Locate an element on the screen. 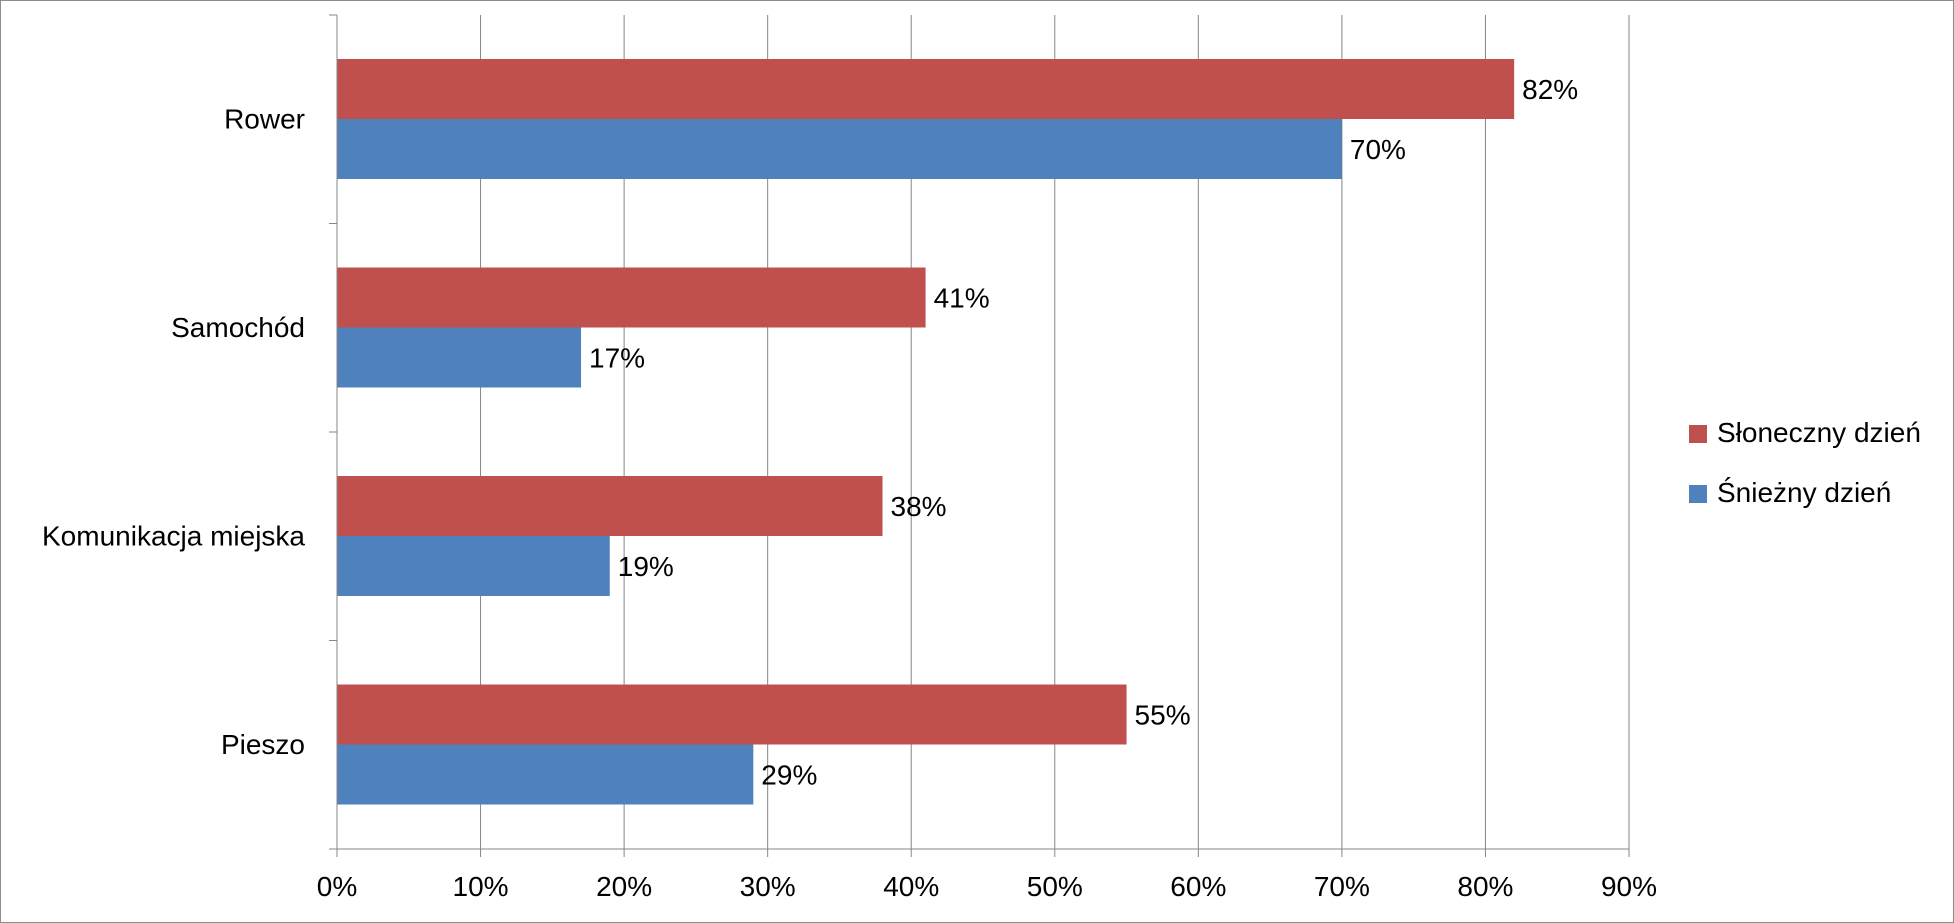 Image resolution: width=1954 pixels, height=923 pixels. x-tick-label: 50% is located at coordinates (1055, 886).